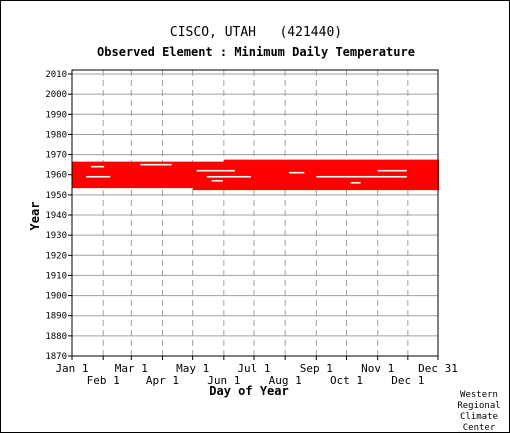  I want to click on credit-line: Western, so click(479, 395).